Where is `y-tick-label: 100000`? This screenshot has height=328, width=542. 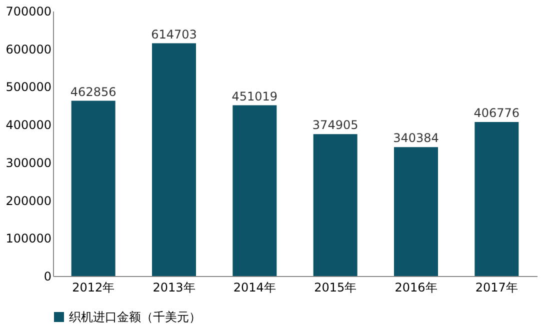
y-tick-label: 100000 is located at coordinates (29, 239).